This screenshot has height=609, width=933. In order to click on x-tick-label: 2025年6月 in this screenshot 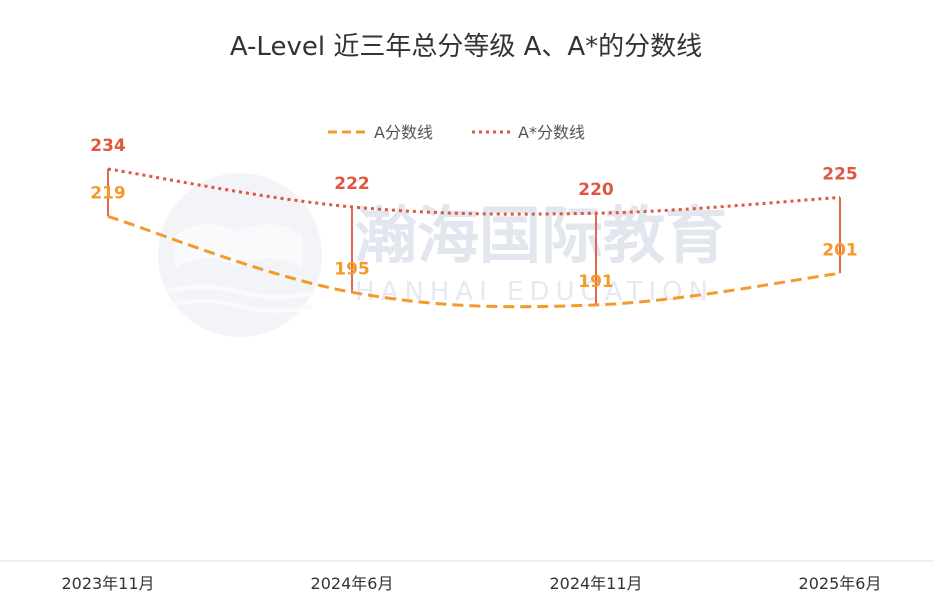, I will do `click(840, 583)`.